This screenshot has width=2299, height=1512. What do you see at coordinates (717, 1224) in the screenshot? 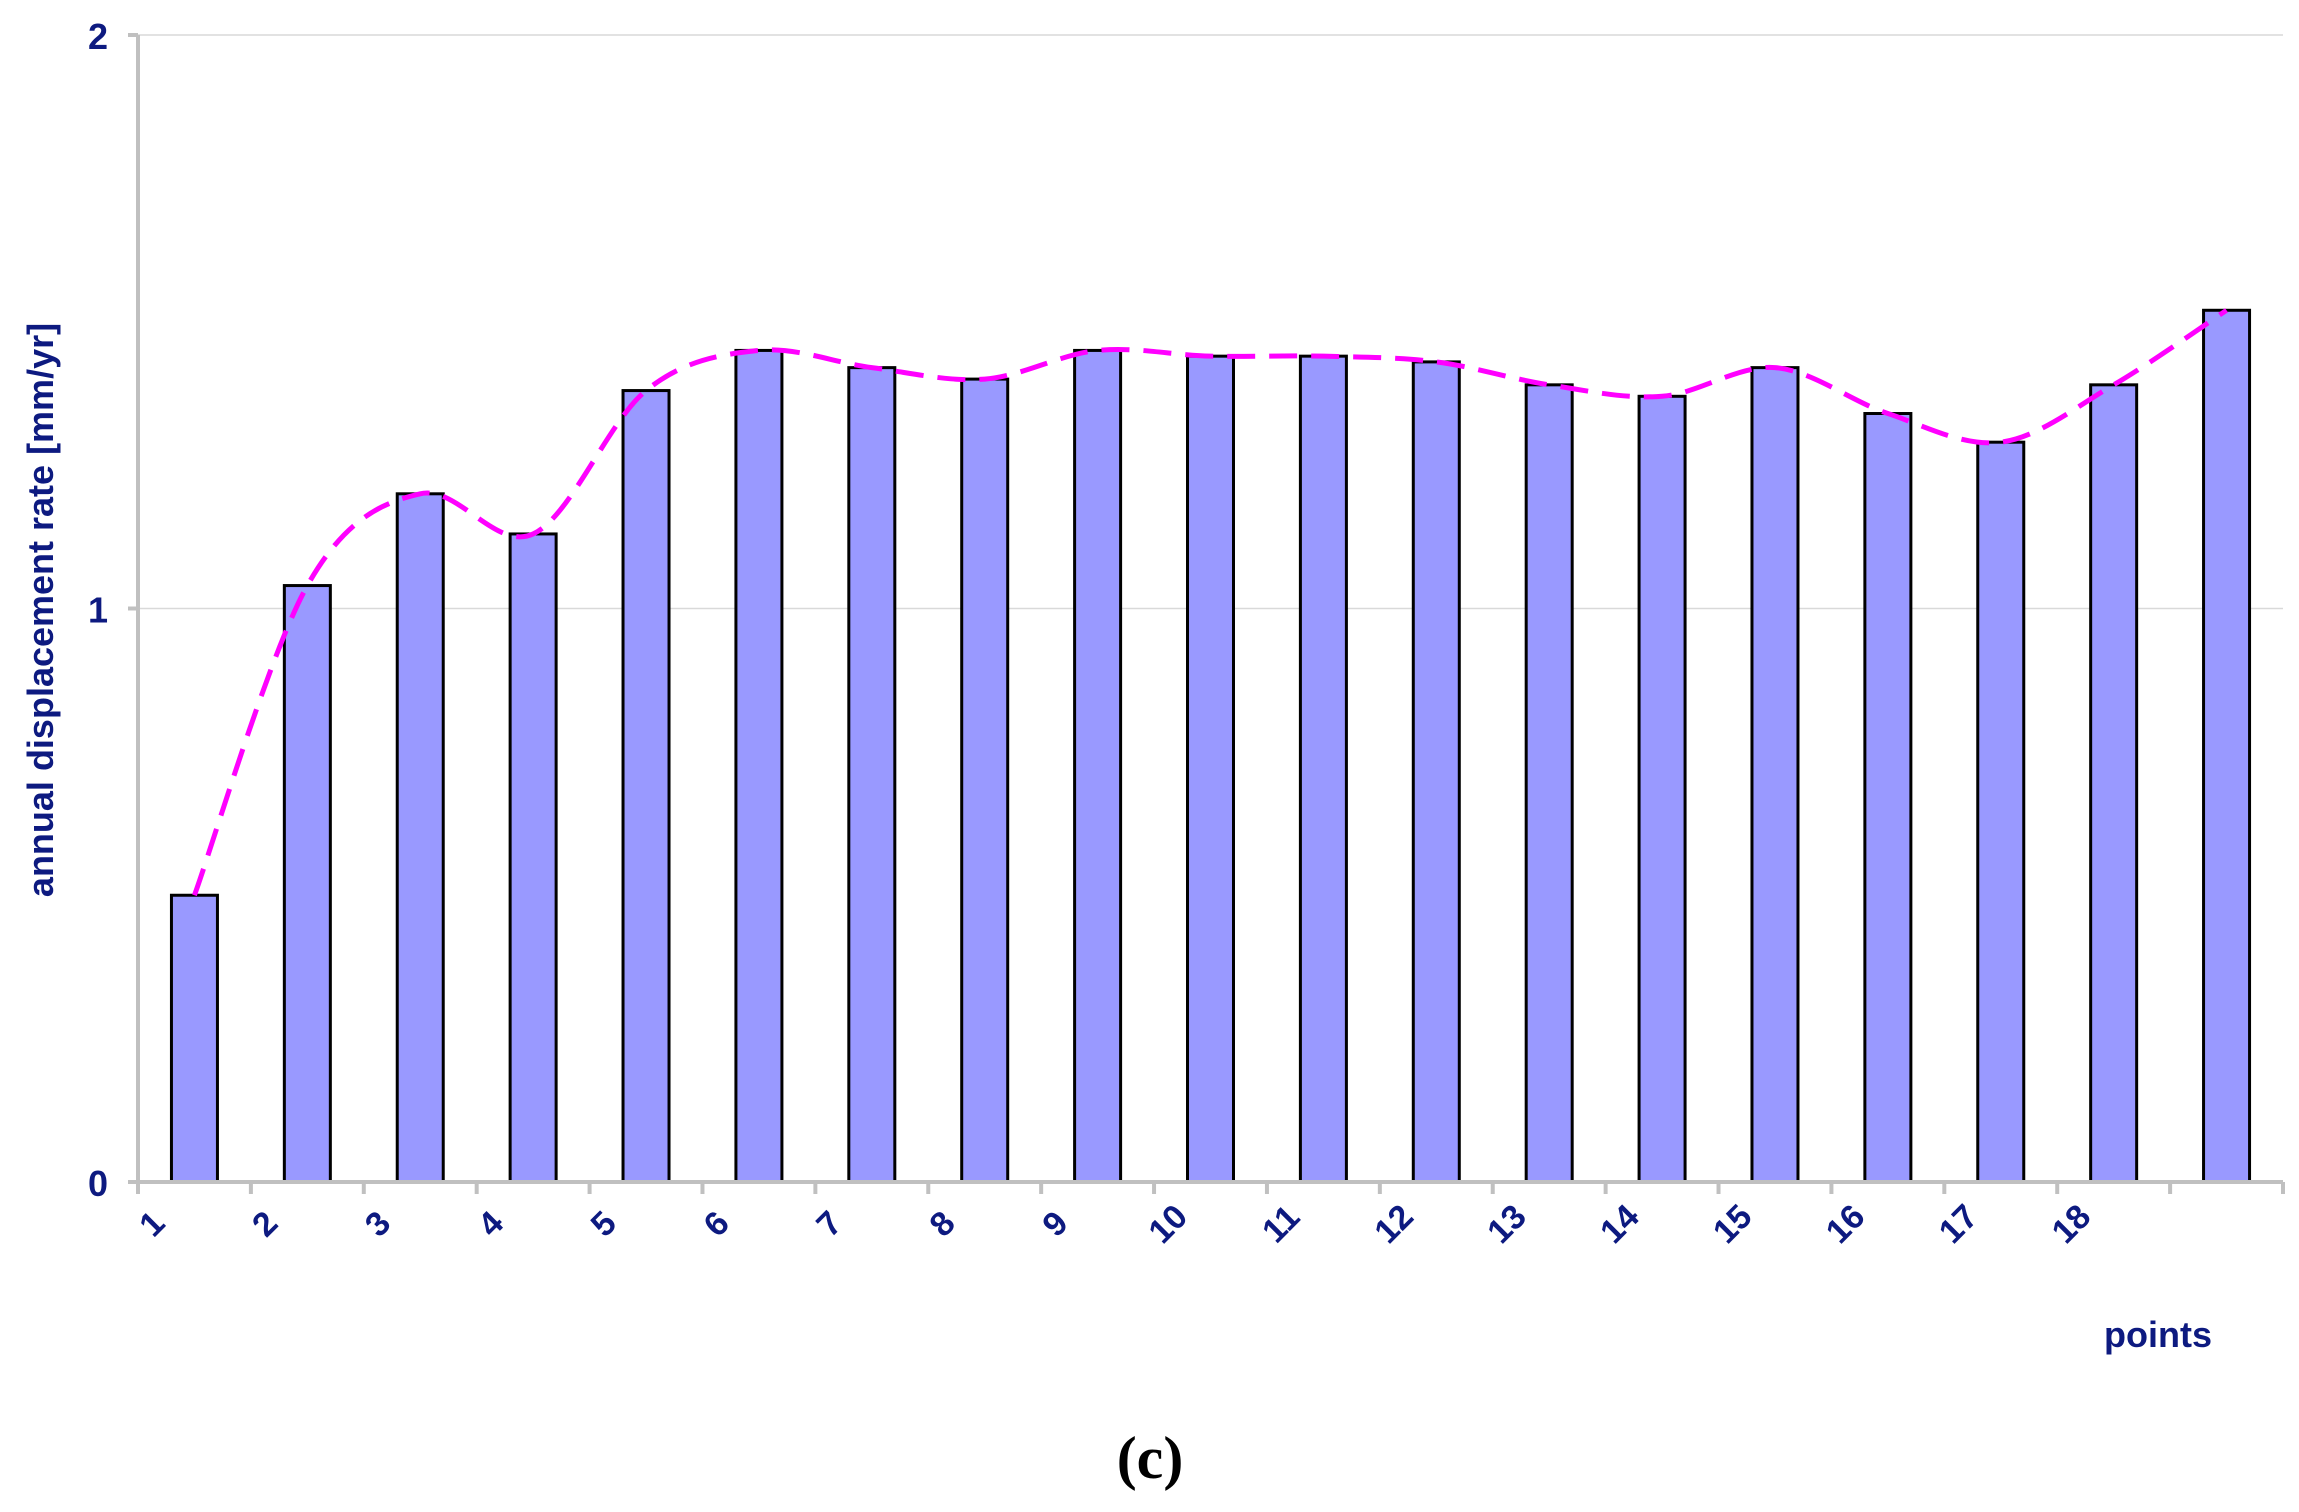
I see `x-tick-label-6: 6` at bounding box center [717, 1224].